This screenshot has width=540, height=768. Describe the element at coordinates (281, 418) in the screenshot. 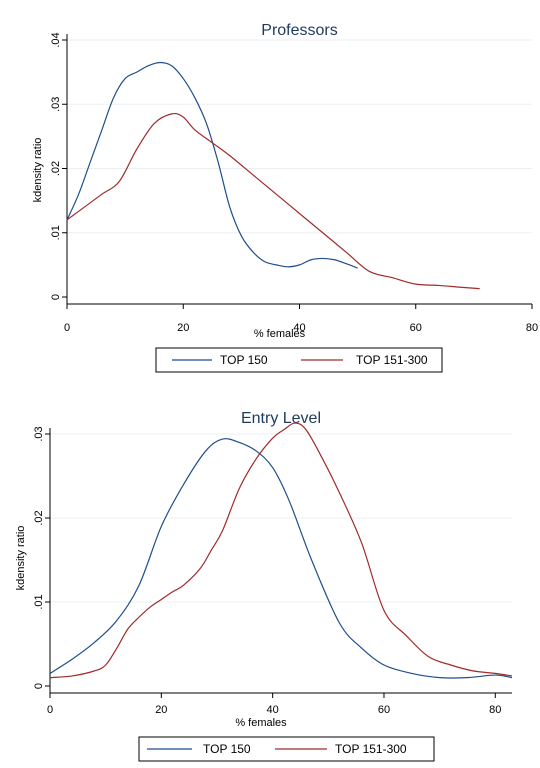

I see `chart-title: Entry Level` at that location.